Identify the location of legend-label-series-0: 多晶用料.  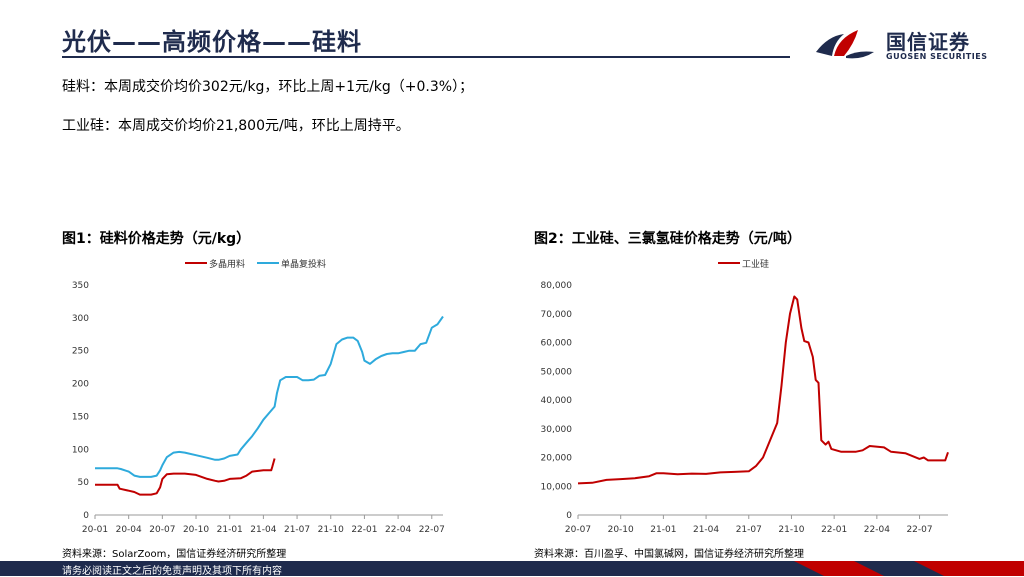
(227, 264).